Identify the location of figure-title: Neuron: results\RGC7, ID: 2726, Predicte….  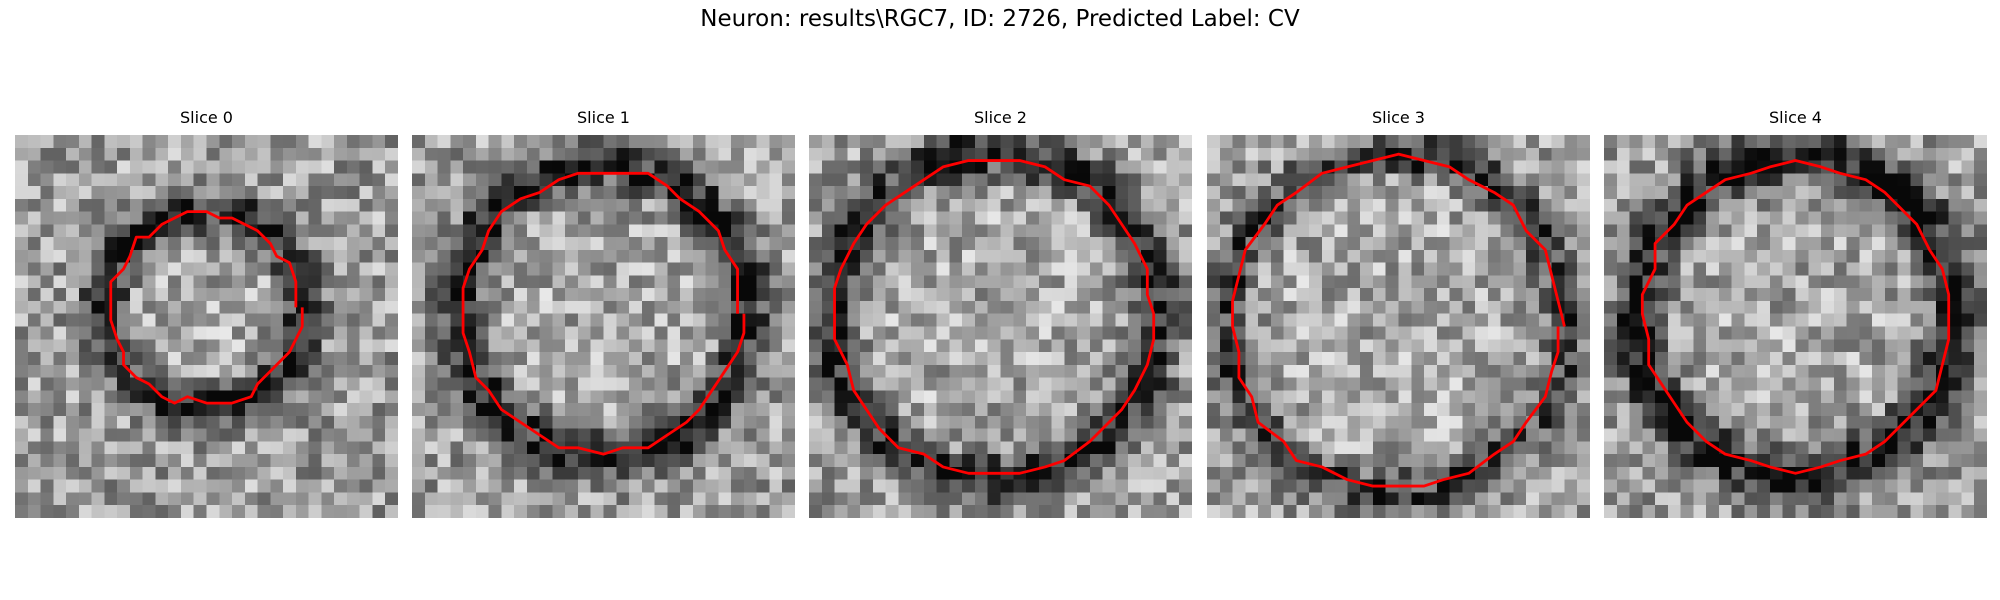
(1000, 19).